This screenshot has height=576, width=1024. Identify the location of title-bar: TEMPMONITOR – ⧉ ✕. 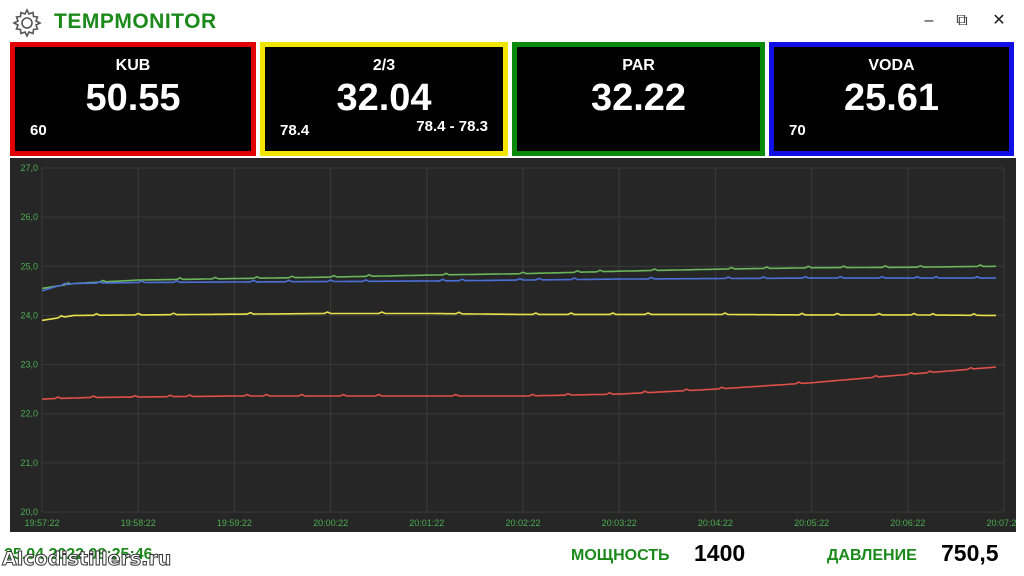
(512, 21).